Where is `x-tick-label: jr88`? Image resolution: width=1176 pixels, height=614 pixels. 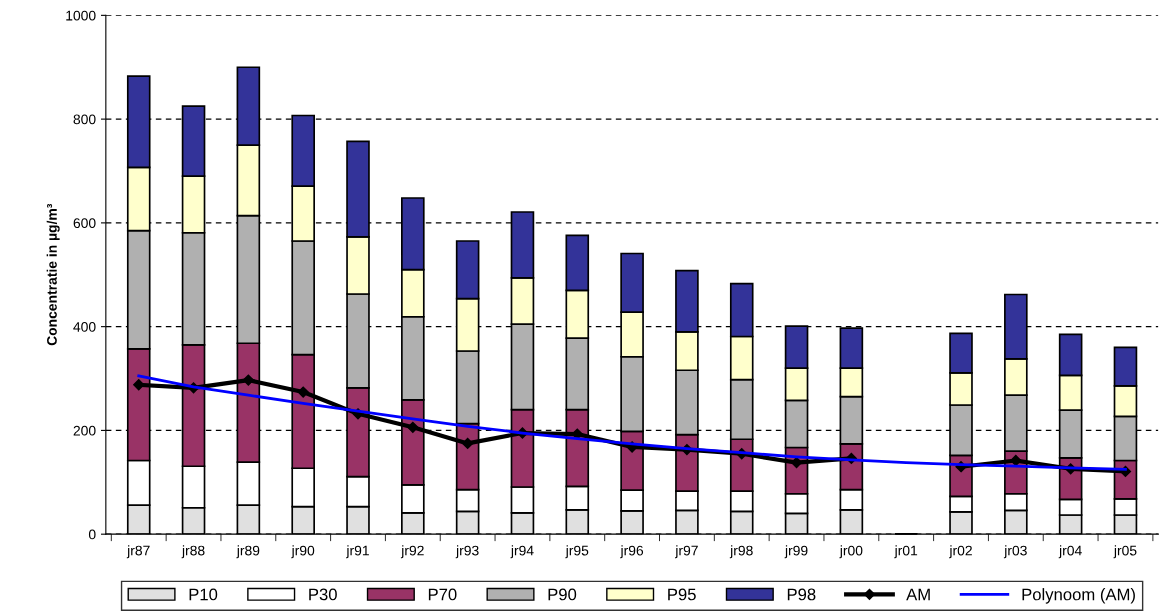 x-tick-label: jr88 is located at coordinates (193, 552).